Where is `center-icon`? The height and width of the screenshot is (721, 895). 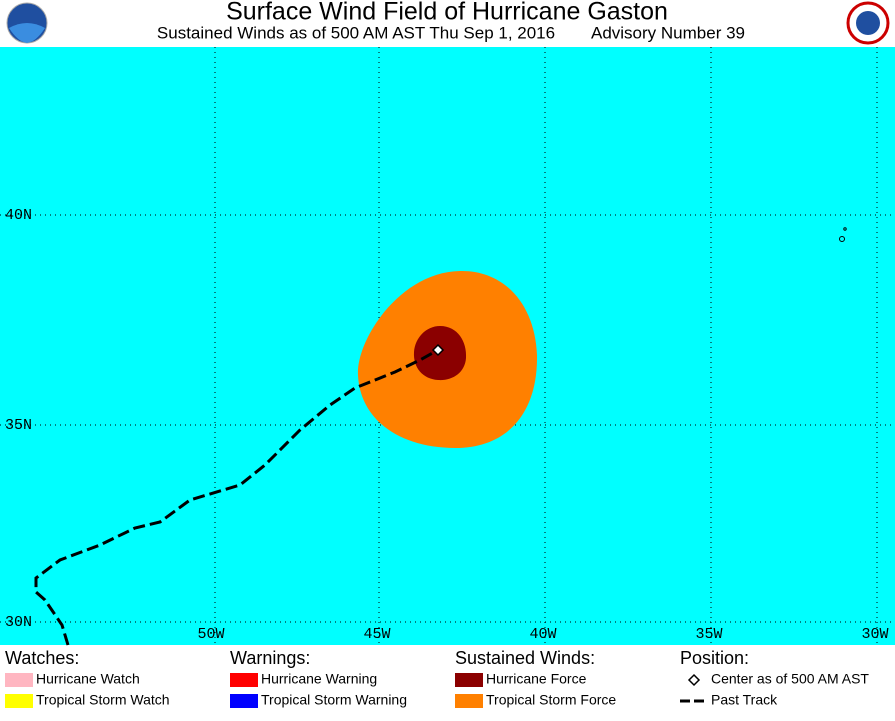 center-icon is located at coordinates (694, 680).